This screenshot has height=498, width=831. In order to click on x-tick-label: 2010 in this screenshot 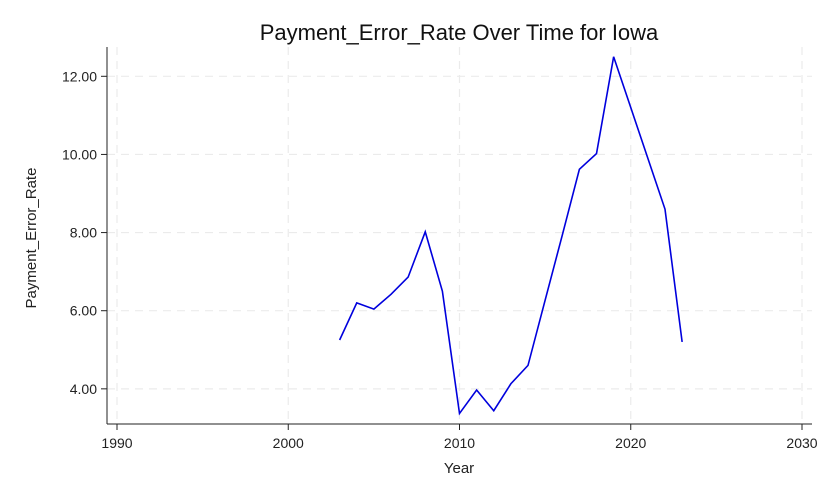, I will do `click(459, 443)`.